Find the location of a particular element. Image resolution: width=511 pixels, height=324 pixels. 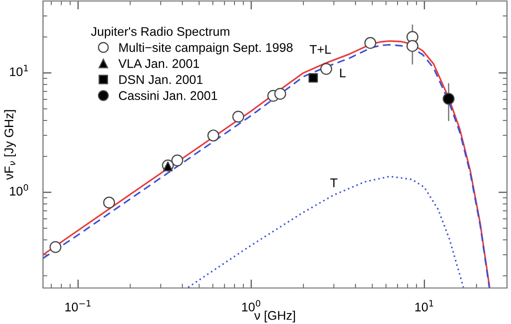

series-label: T+L is located at coordinates (320, 49).